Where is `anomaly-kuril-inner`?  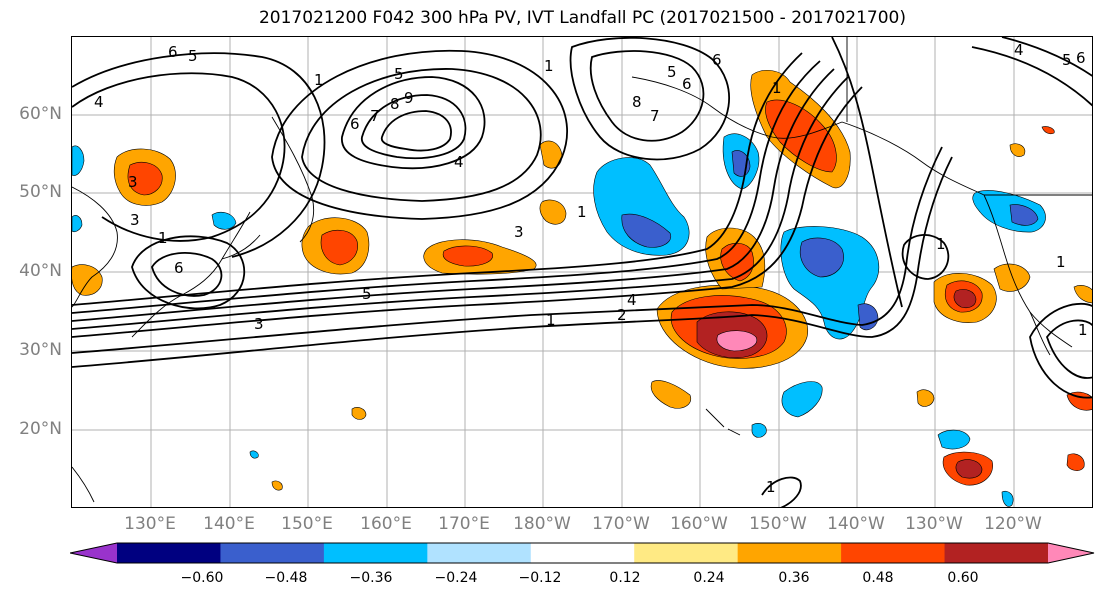
anomaly-kuril-inner is located at coordinates (339, 247).